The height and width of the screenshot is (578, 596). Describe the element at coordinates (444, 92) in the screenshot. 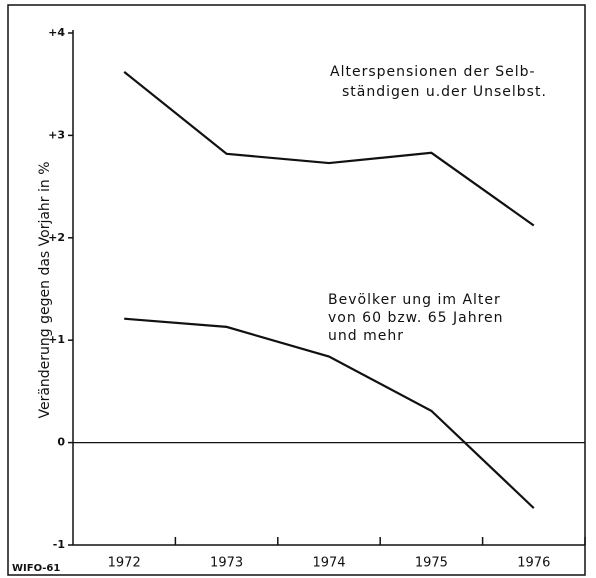

I see `annotation: ständigen u.der Unselbst.` at that location.